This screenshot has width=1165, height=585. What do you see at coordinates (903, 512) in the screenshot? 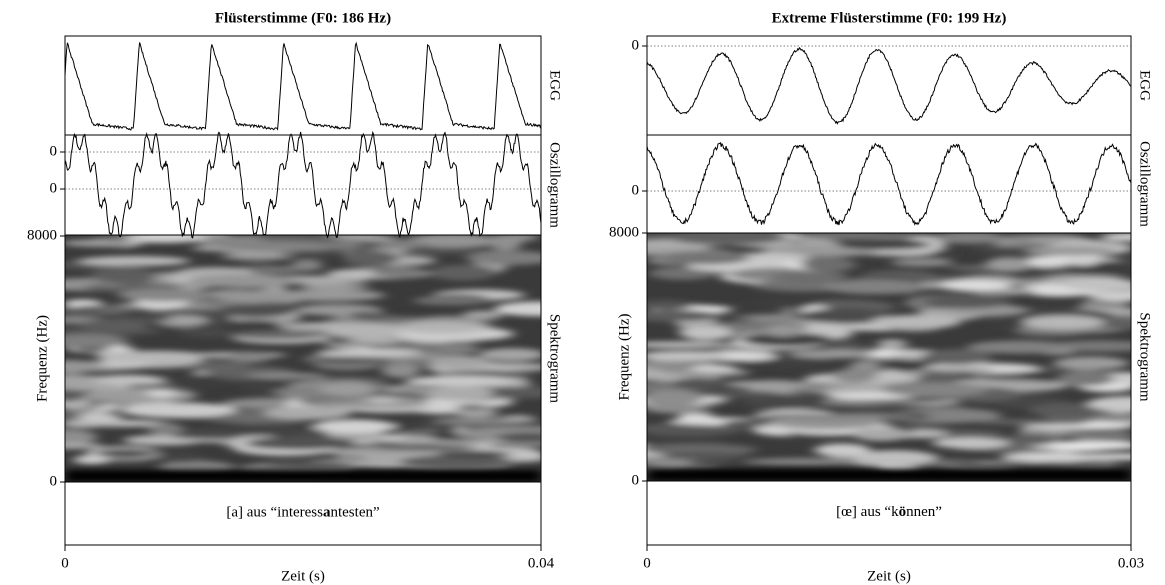
I see `caption-part: ö` at bounding box center [903, 512].